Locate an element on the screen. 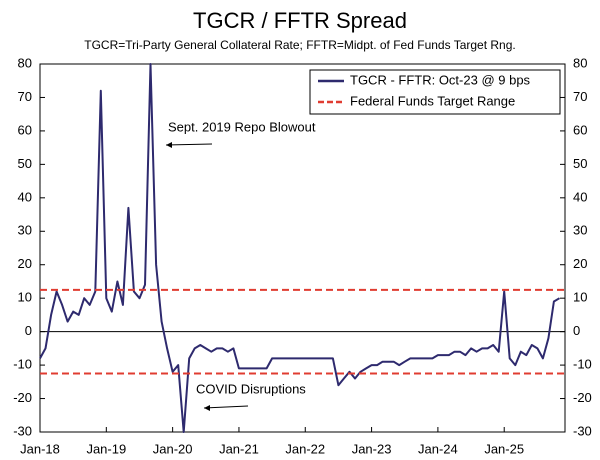 The height and width of the screenshot is (460, 600). chart-title: TGCR / FFTR Spread is located at coordinates (300, 20).